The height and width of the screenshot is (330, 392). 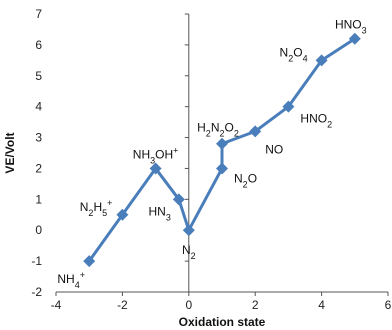 I want to click on data-point-label: H2N2O2, so click(x=218, y=130).